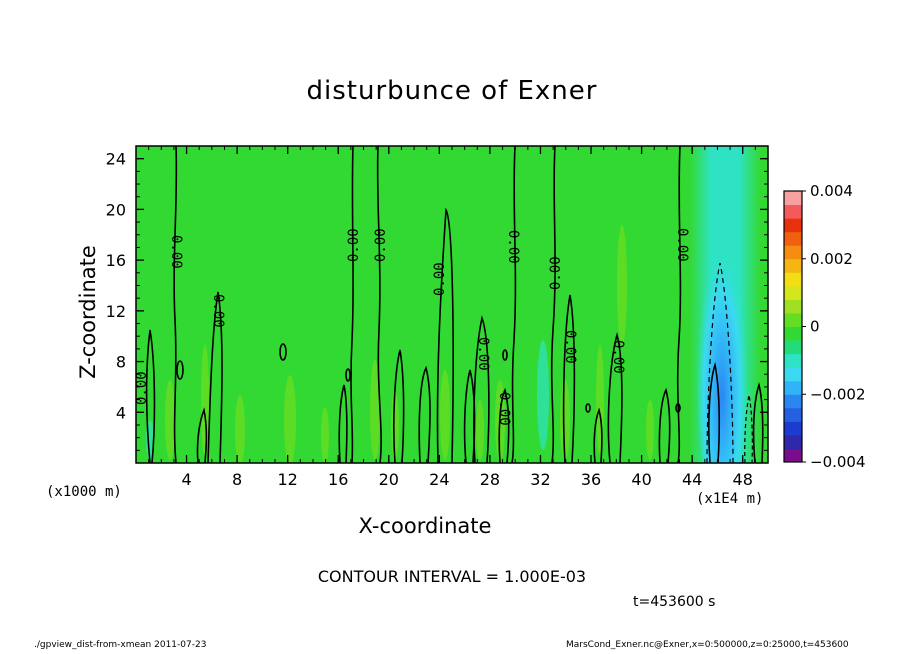 This screenshot has height=654, width=904. I want to click on colorbar-tick-label: 0, so click(815, 327).